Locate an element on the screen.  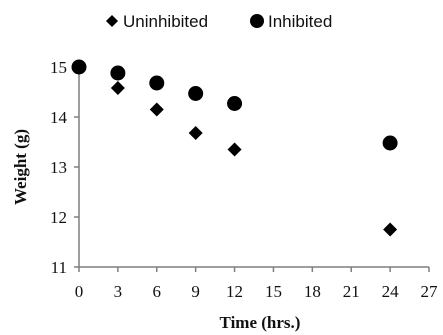
y-axis-ticks: 11 12 13 14 15 is located at coordinates (64, 167).